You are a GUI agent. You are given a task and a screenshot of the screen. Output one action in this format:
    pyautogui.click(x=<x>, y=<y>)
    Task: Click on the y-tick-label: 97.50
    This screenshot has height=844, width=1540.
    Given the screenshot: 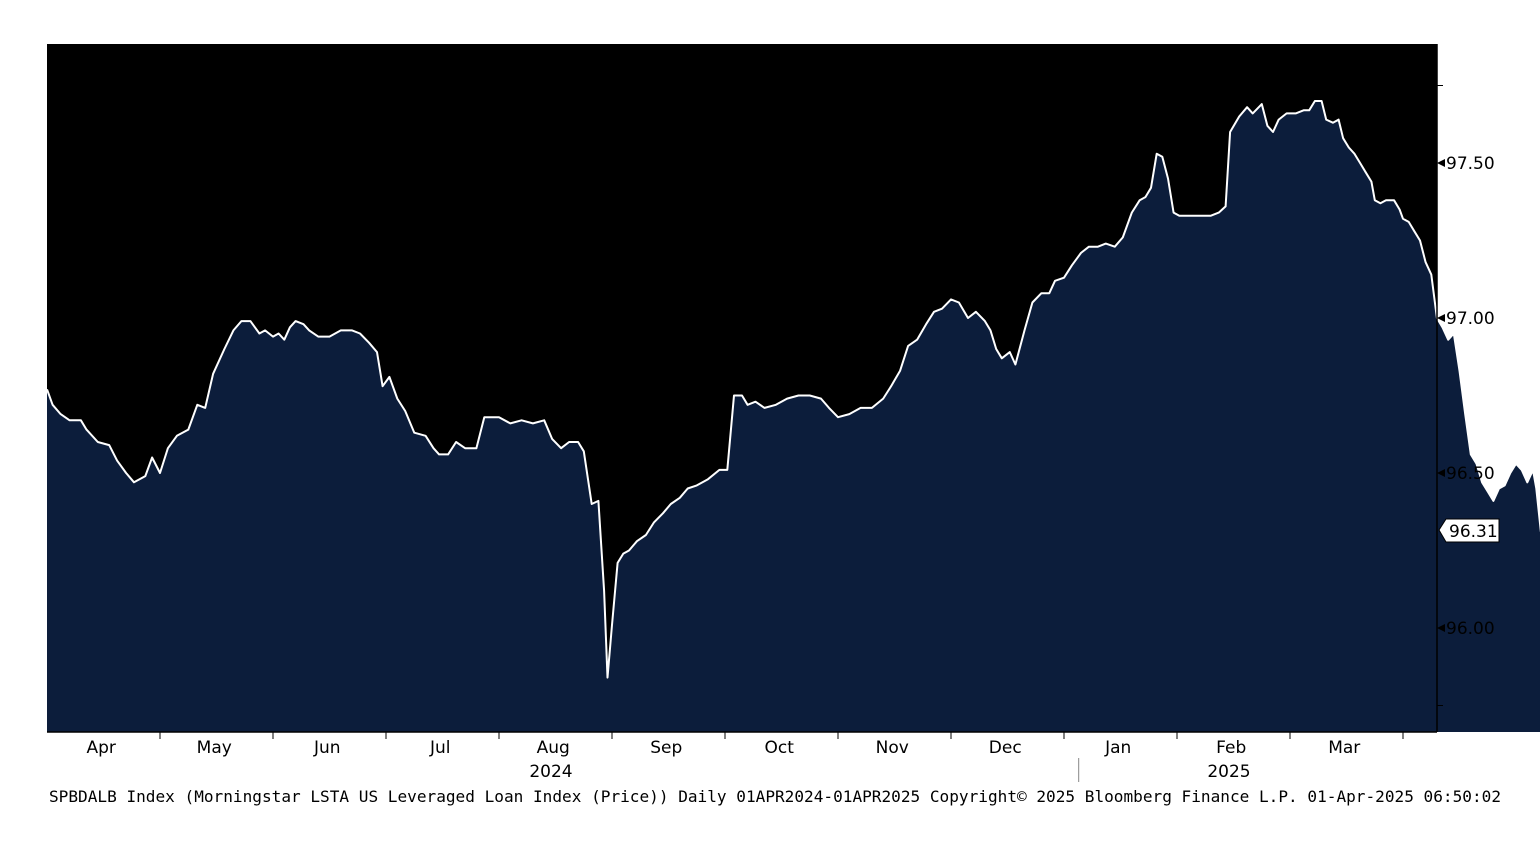 What is the action you would take?
    pyautogui.click(x=1470, y=164)
    